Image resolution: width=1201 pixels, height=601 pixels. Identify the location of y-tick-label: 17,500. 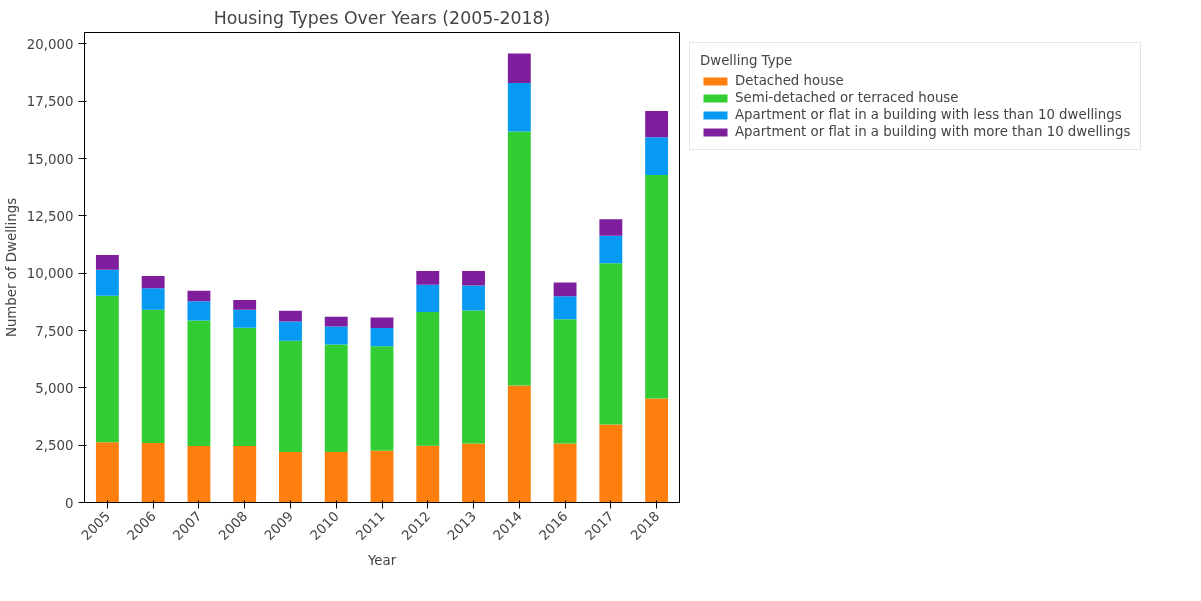
(50, 102).